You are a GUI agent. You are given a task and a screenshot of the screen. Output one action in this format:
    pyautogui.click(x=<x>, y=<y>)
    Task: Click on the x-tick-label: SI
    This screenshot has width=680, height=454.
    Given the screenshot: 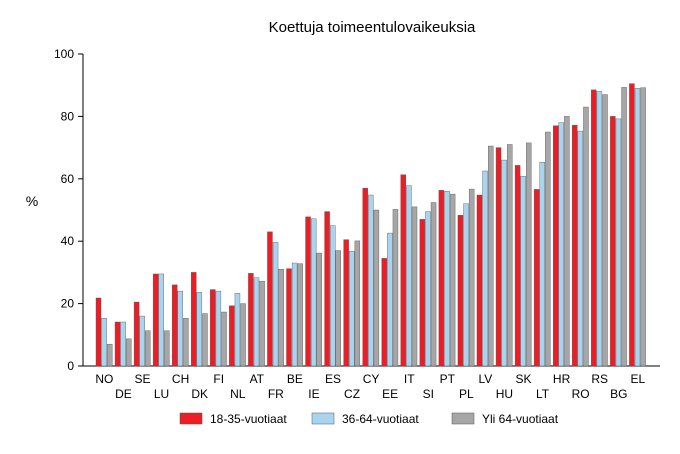 What is the action you would take?
    pyautogui.click(x=428, y=394)
    